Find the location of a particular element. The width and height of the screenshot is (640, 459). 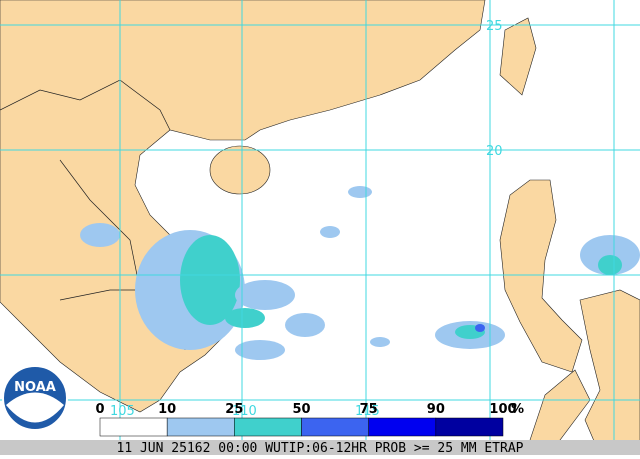

hainan is located at coordinates (240, 170).